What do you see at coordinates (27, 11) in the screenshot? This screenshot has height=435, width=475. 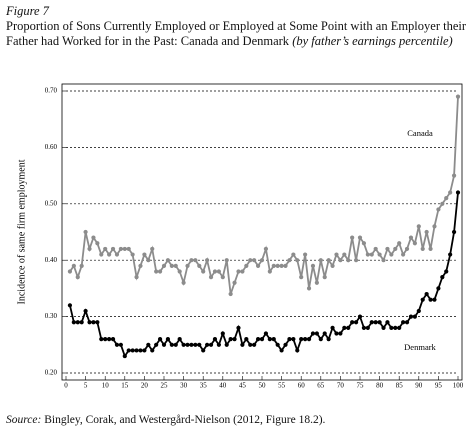 I see `figure-label: Figure 7` at bounding box center [27, 11].